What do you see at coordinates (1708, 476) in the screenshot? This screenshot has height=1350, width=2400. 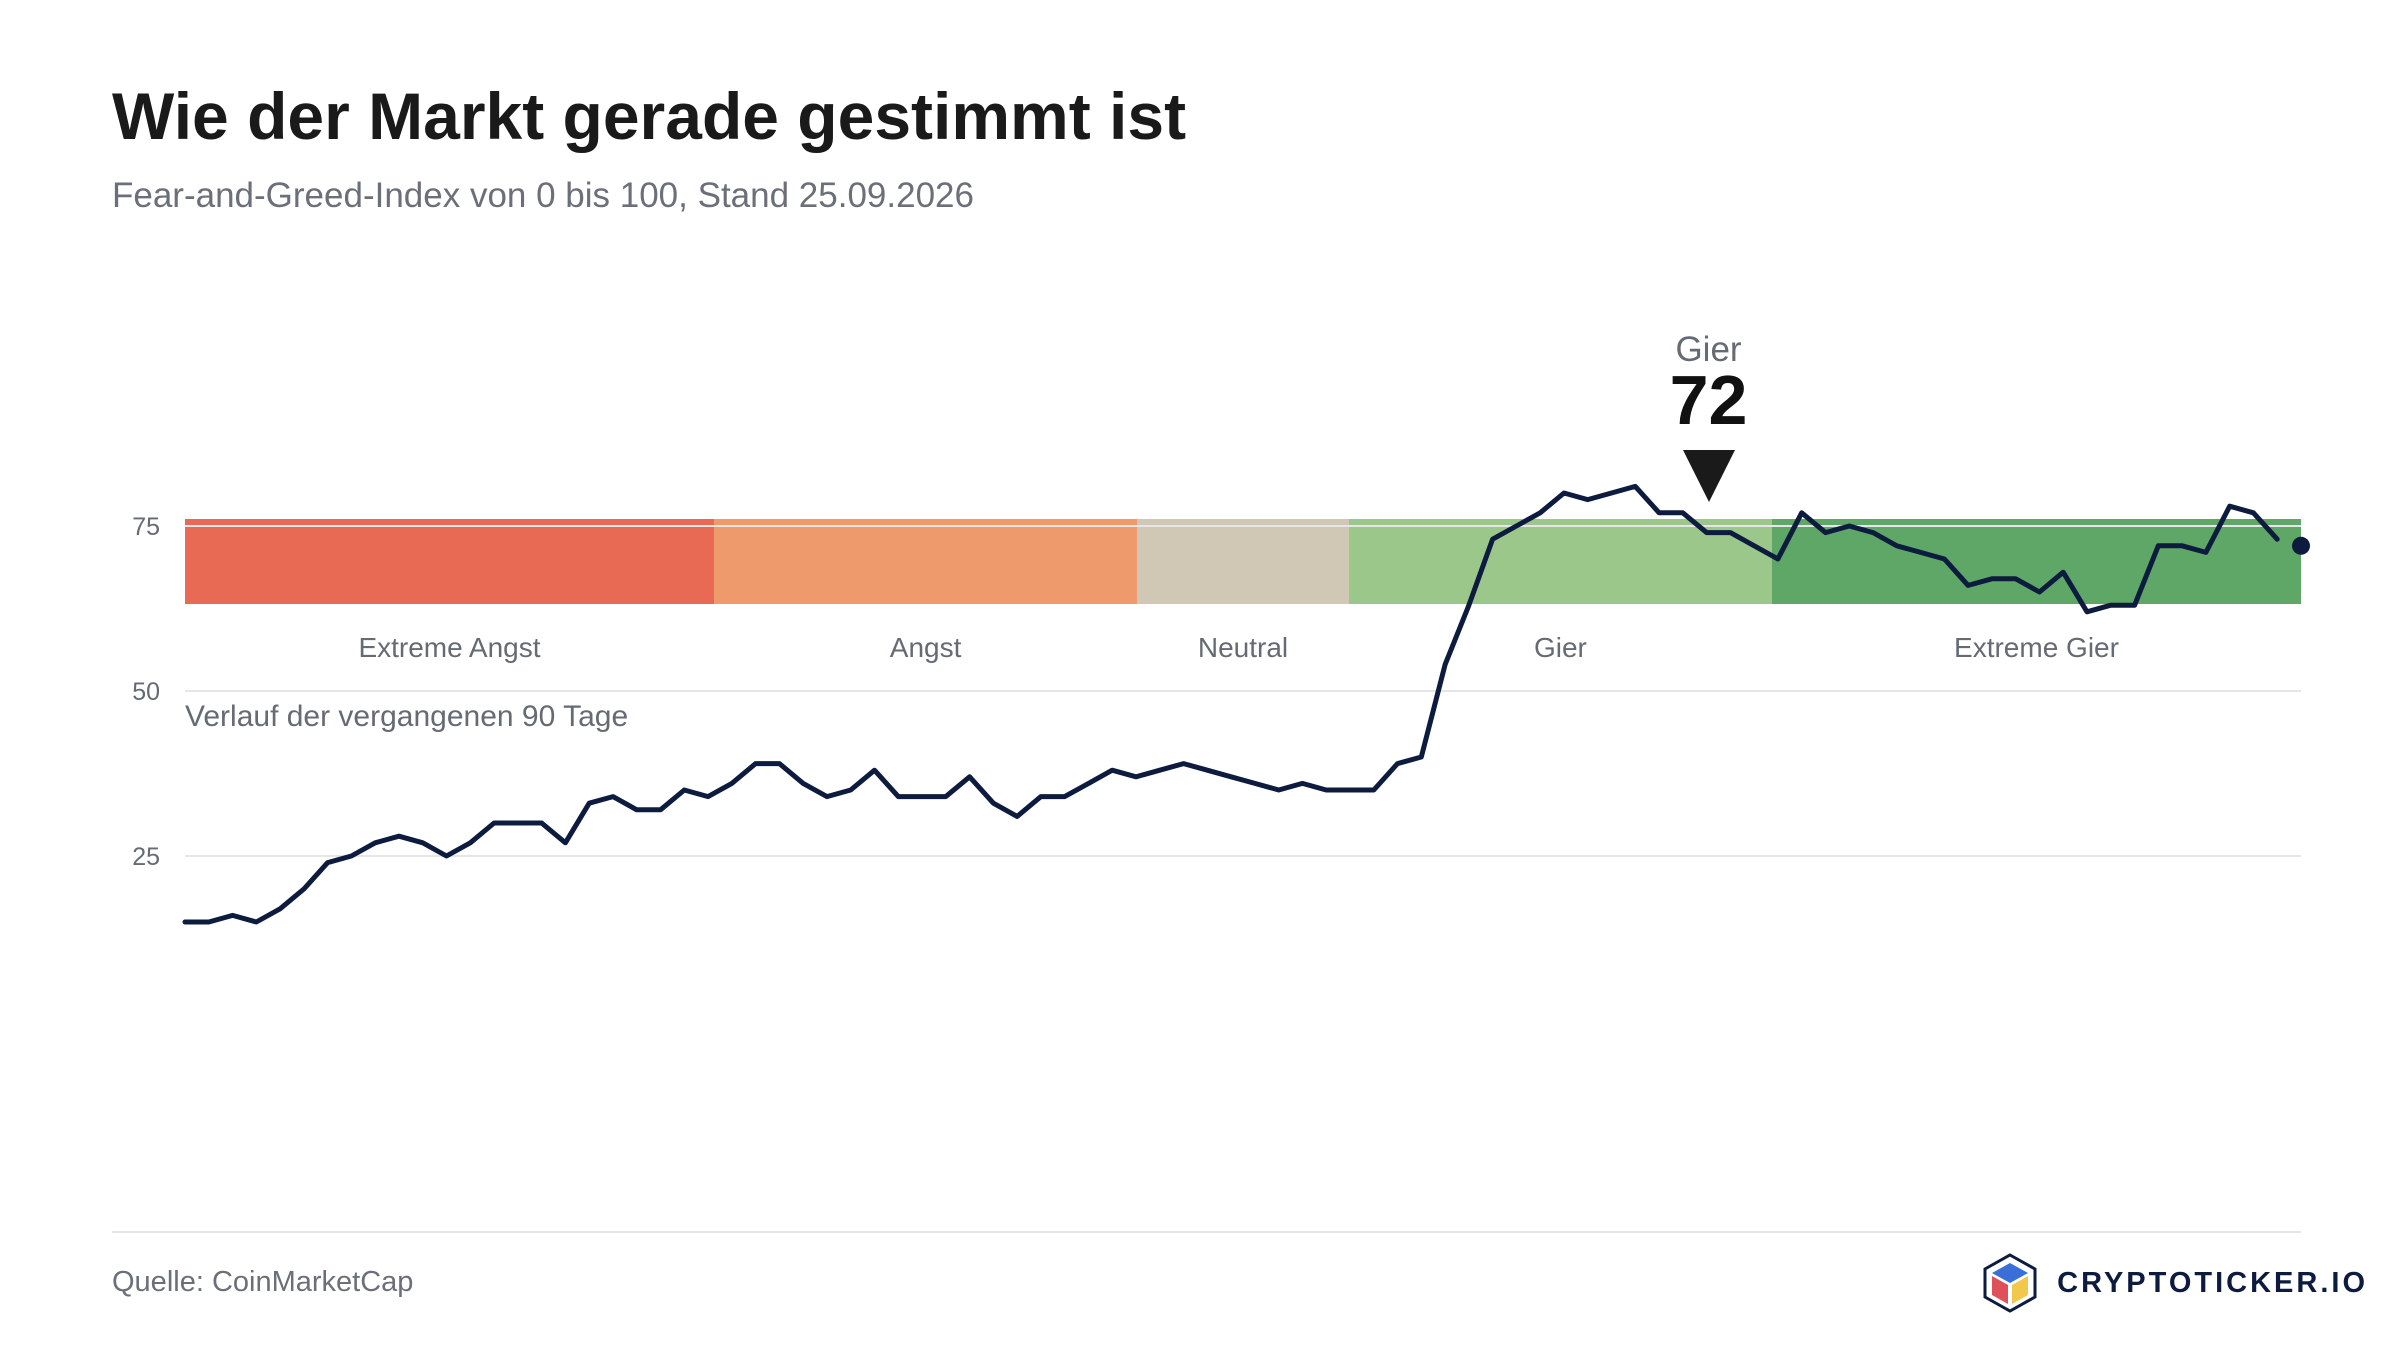 I see `gauge-pointer-icon` at bounding box center [1708, 476].